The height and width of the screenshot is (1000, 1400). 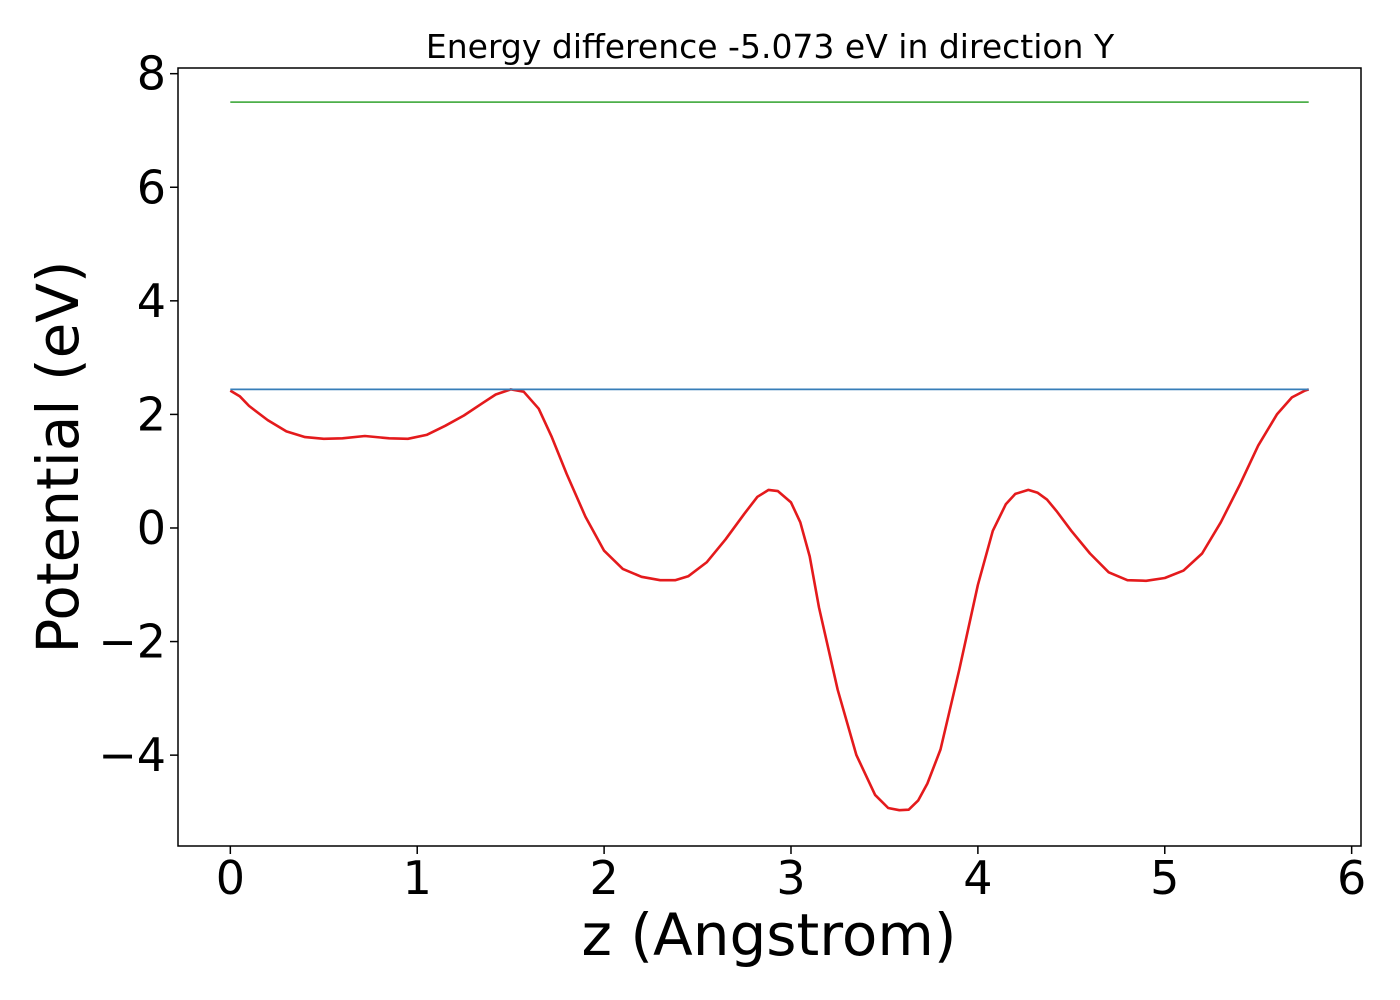 What do you see at coordinates (151, 528) in the screenshot?
I see `y-tick-label: 0` at bounding box center [151, 528].